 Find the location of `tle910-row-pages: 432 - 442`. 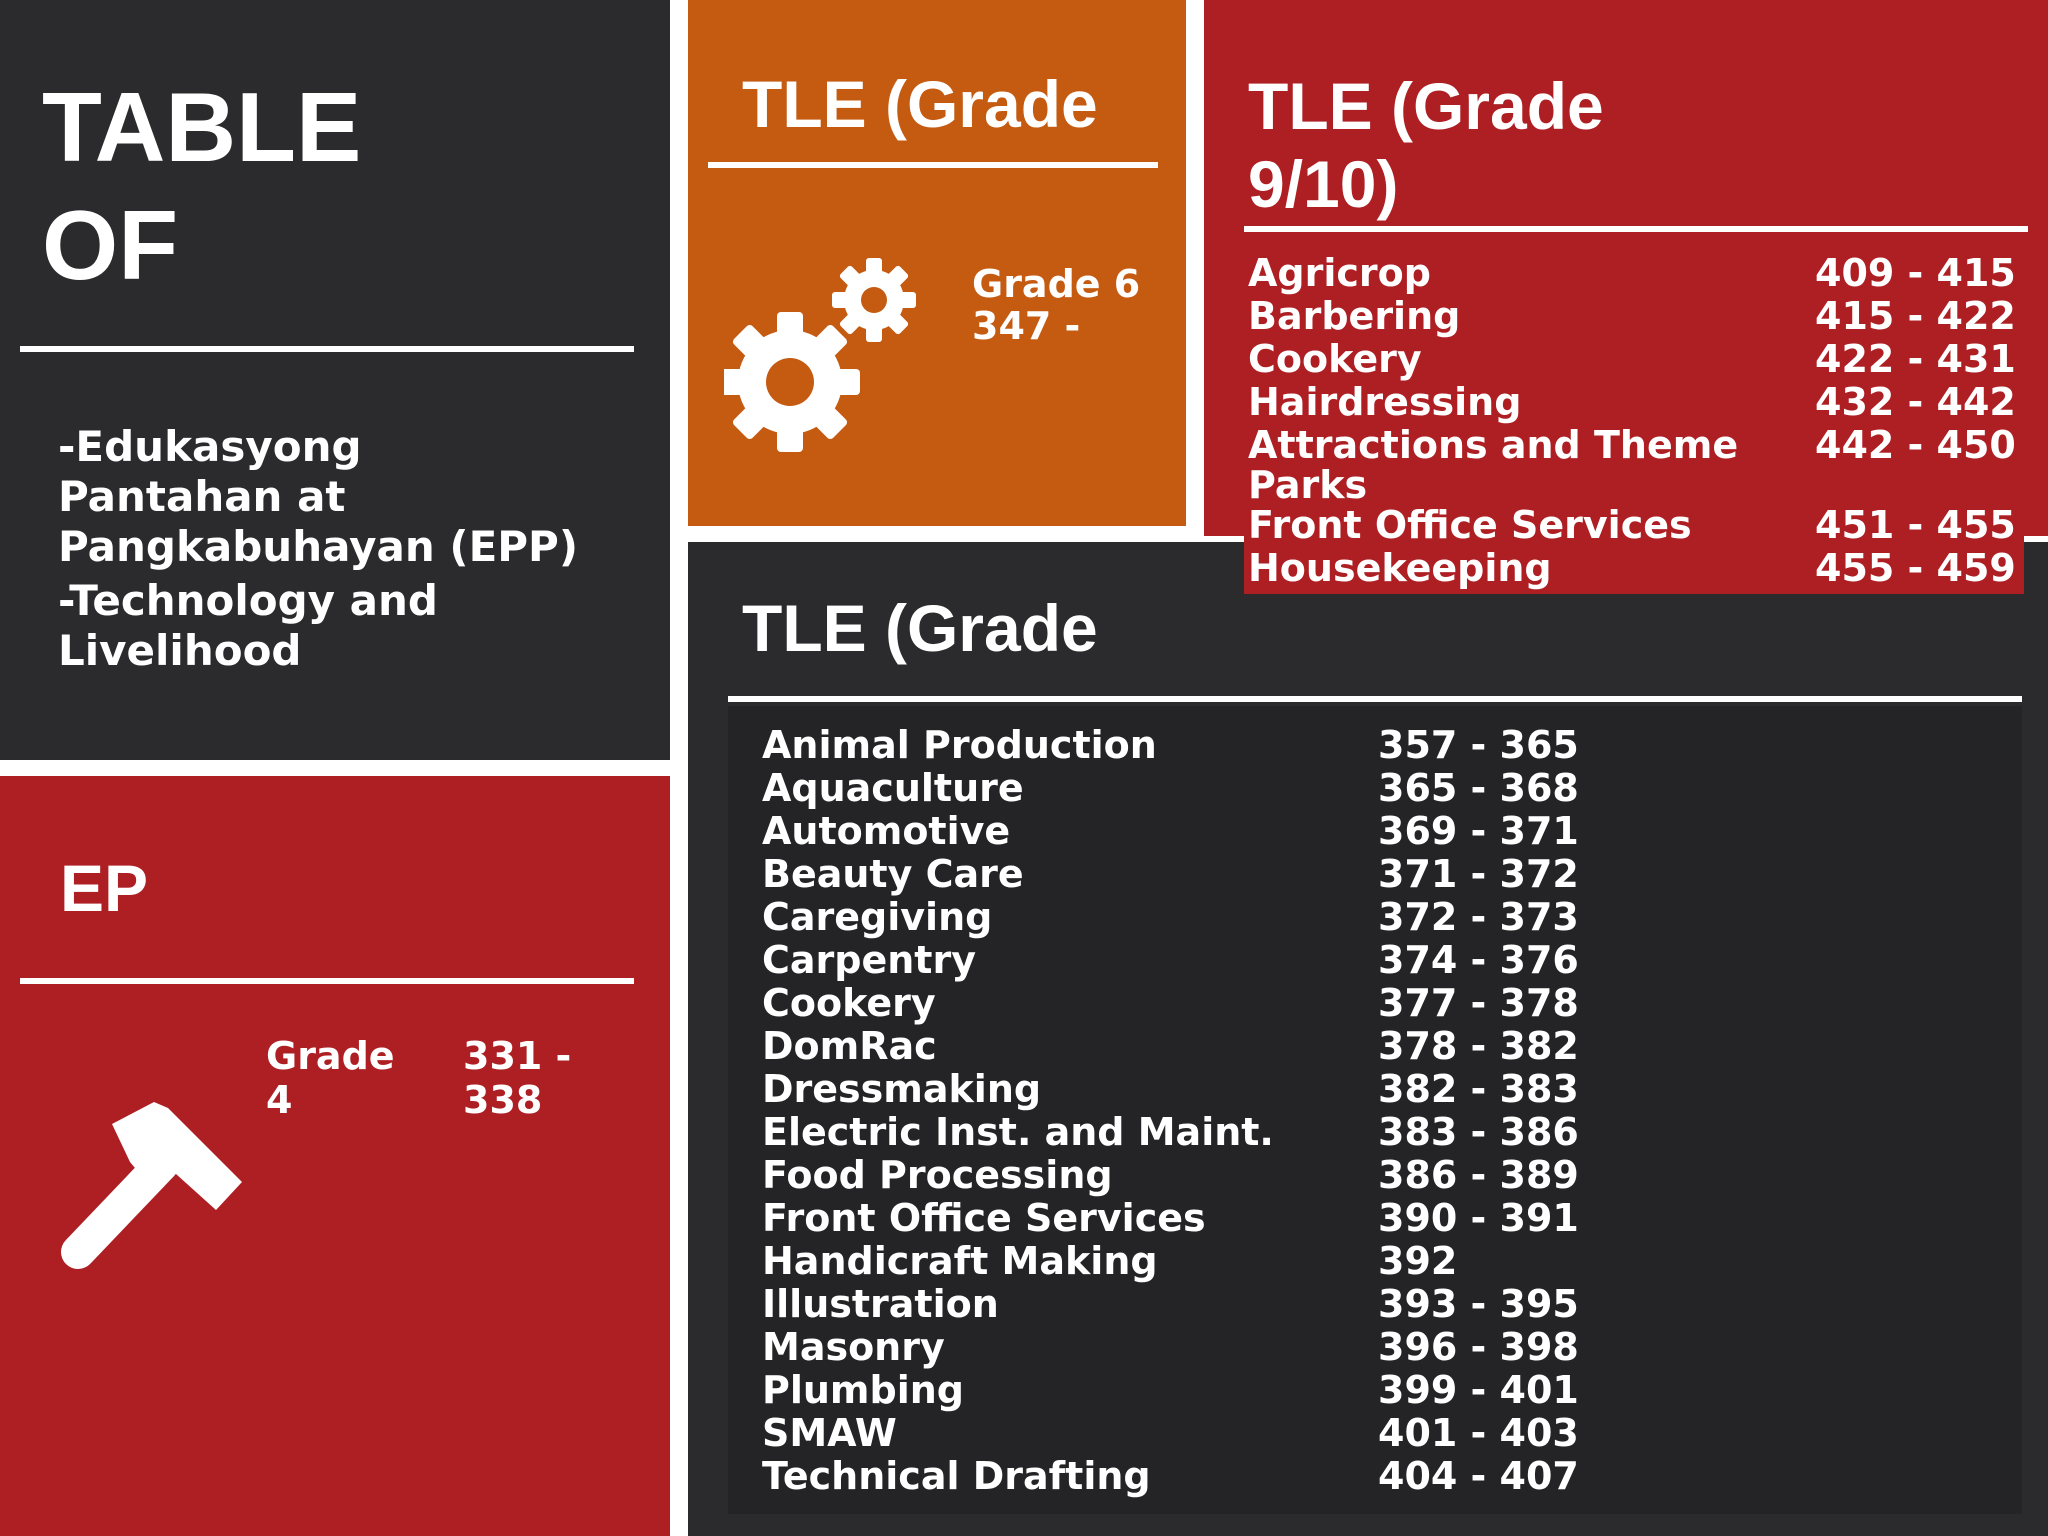

tle910-row-pages: 432 - 442 is located at coordinates (1915, 402).